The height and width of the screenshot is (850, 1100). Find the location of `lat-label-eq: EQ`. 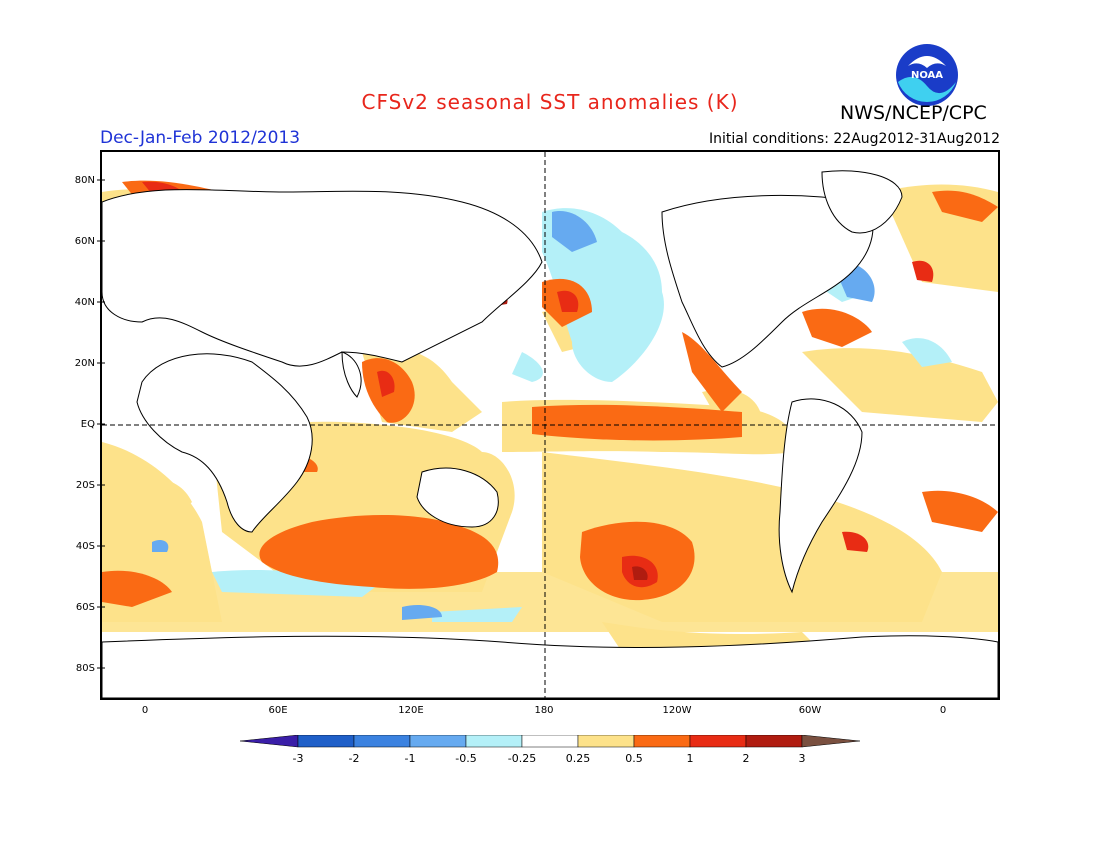

lat-label-eq: EQ is located at coordinates (87, 424).